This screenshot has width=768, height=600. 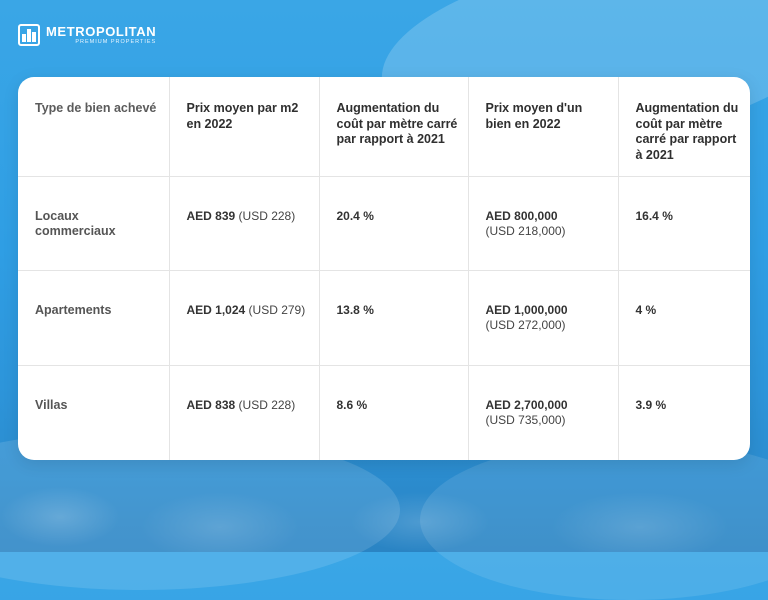 I want to click on header-avg-price-unit: Prix moyen d'un bien en 2022, so click(x=543, y=127).